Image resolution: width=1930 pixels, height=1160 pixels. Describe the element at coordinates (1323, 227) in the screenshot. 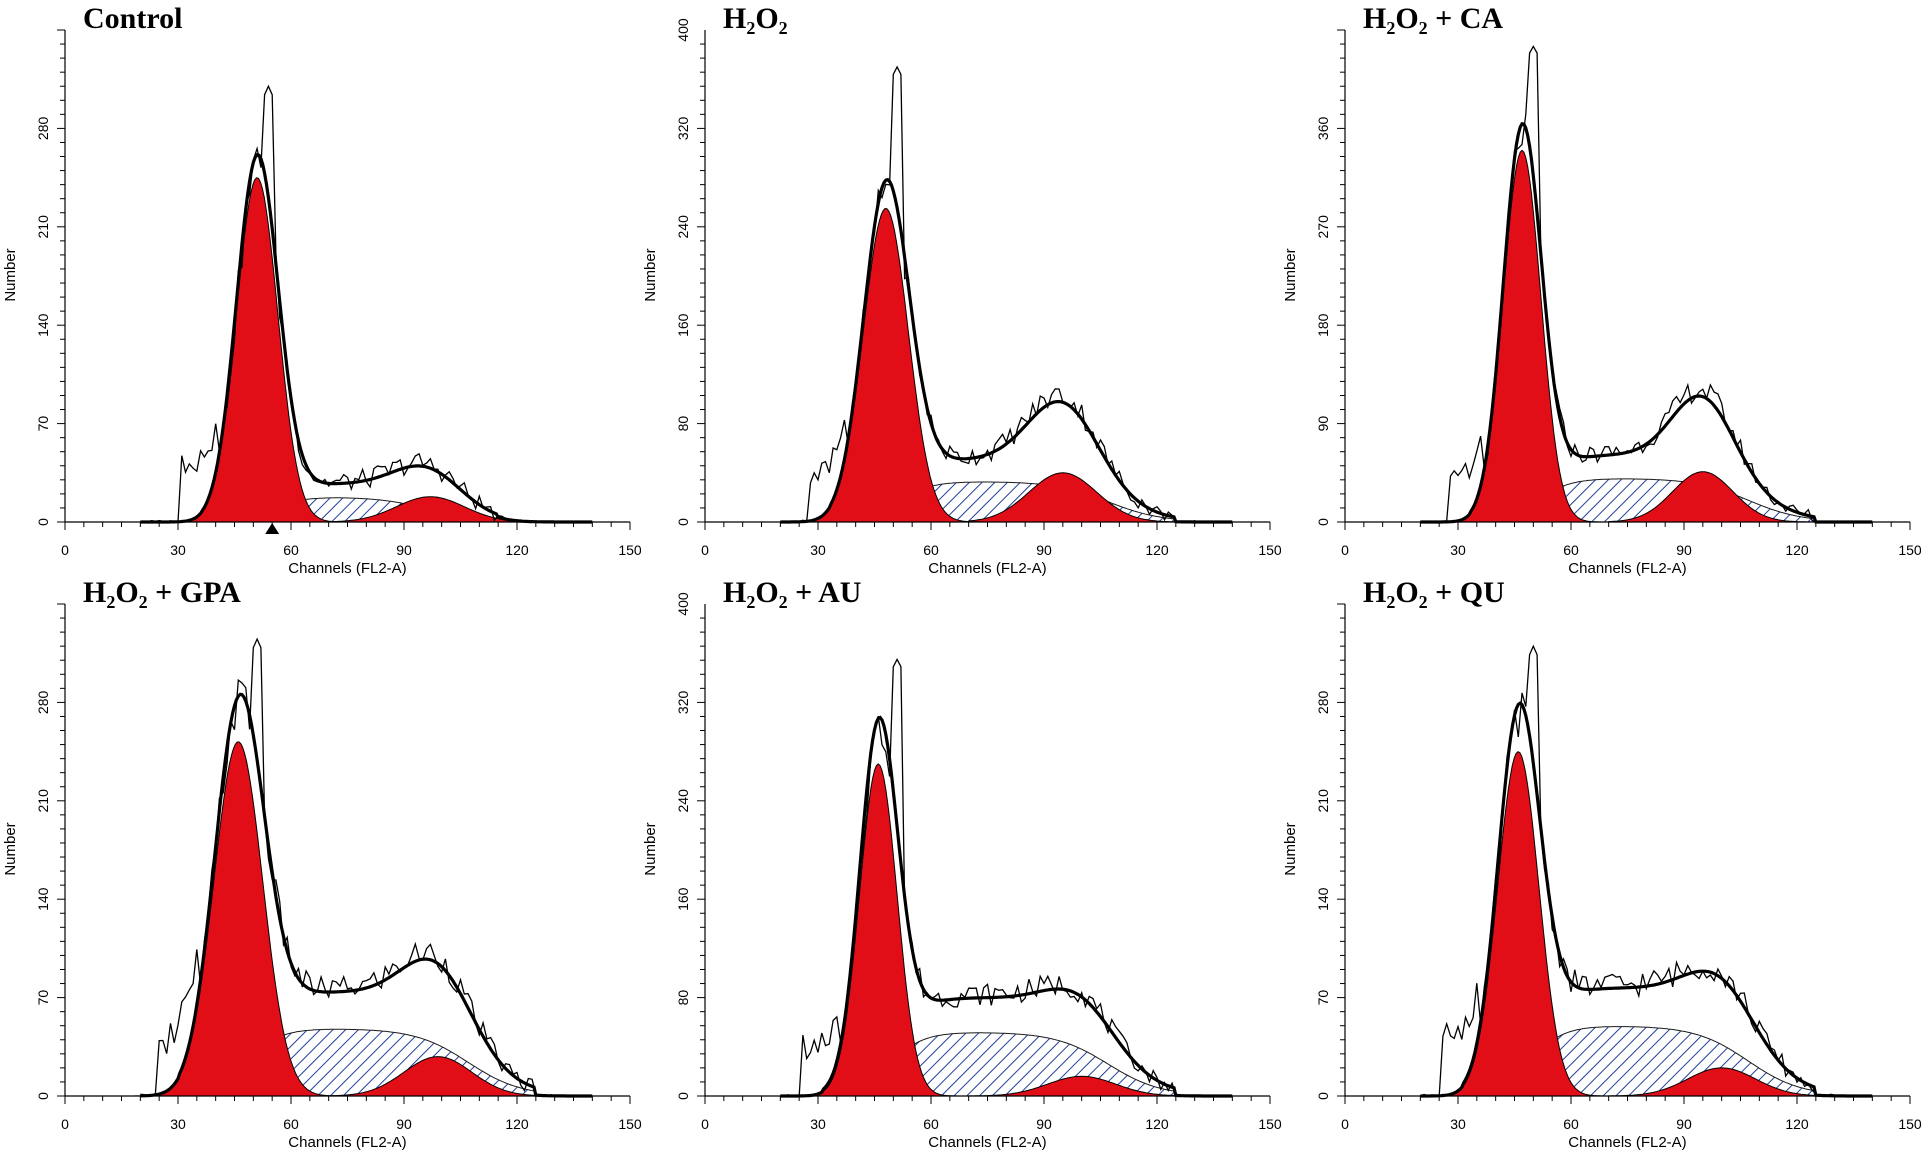

I see `y-tick-label: 270` at that location.